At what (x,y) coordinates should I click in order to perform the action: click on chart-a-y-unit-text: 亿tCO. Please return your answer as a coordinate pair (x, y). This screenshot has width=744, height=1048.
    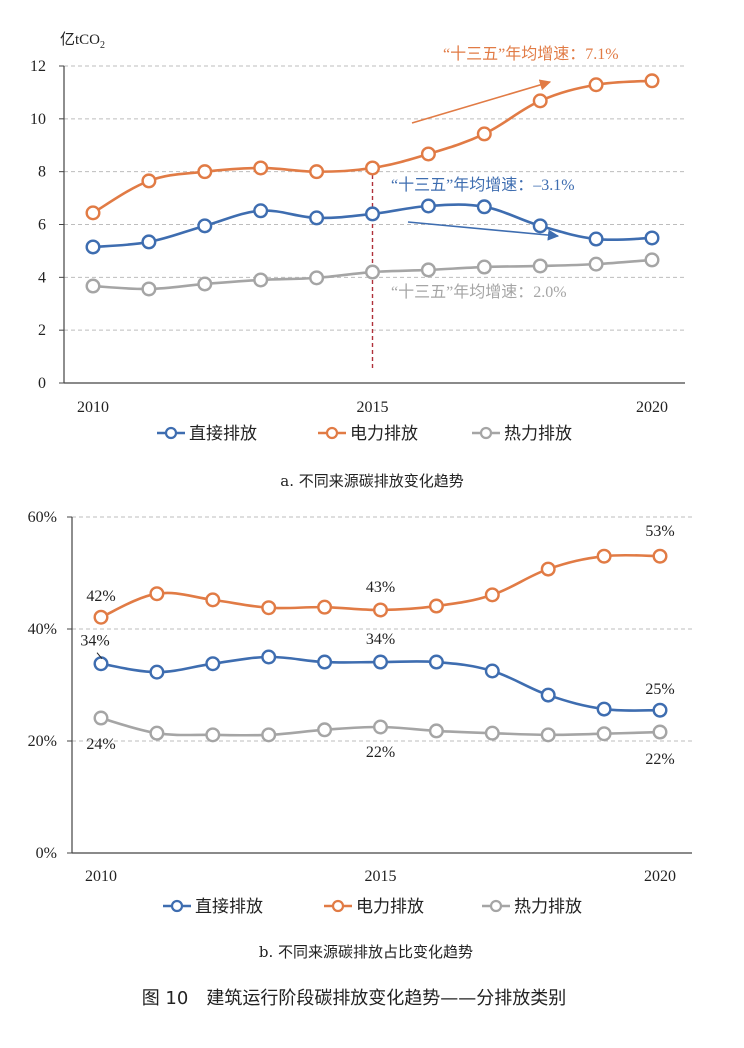
    Looking at the image, I should click on (80, 39).